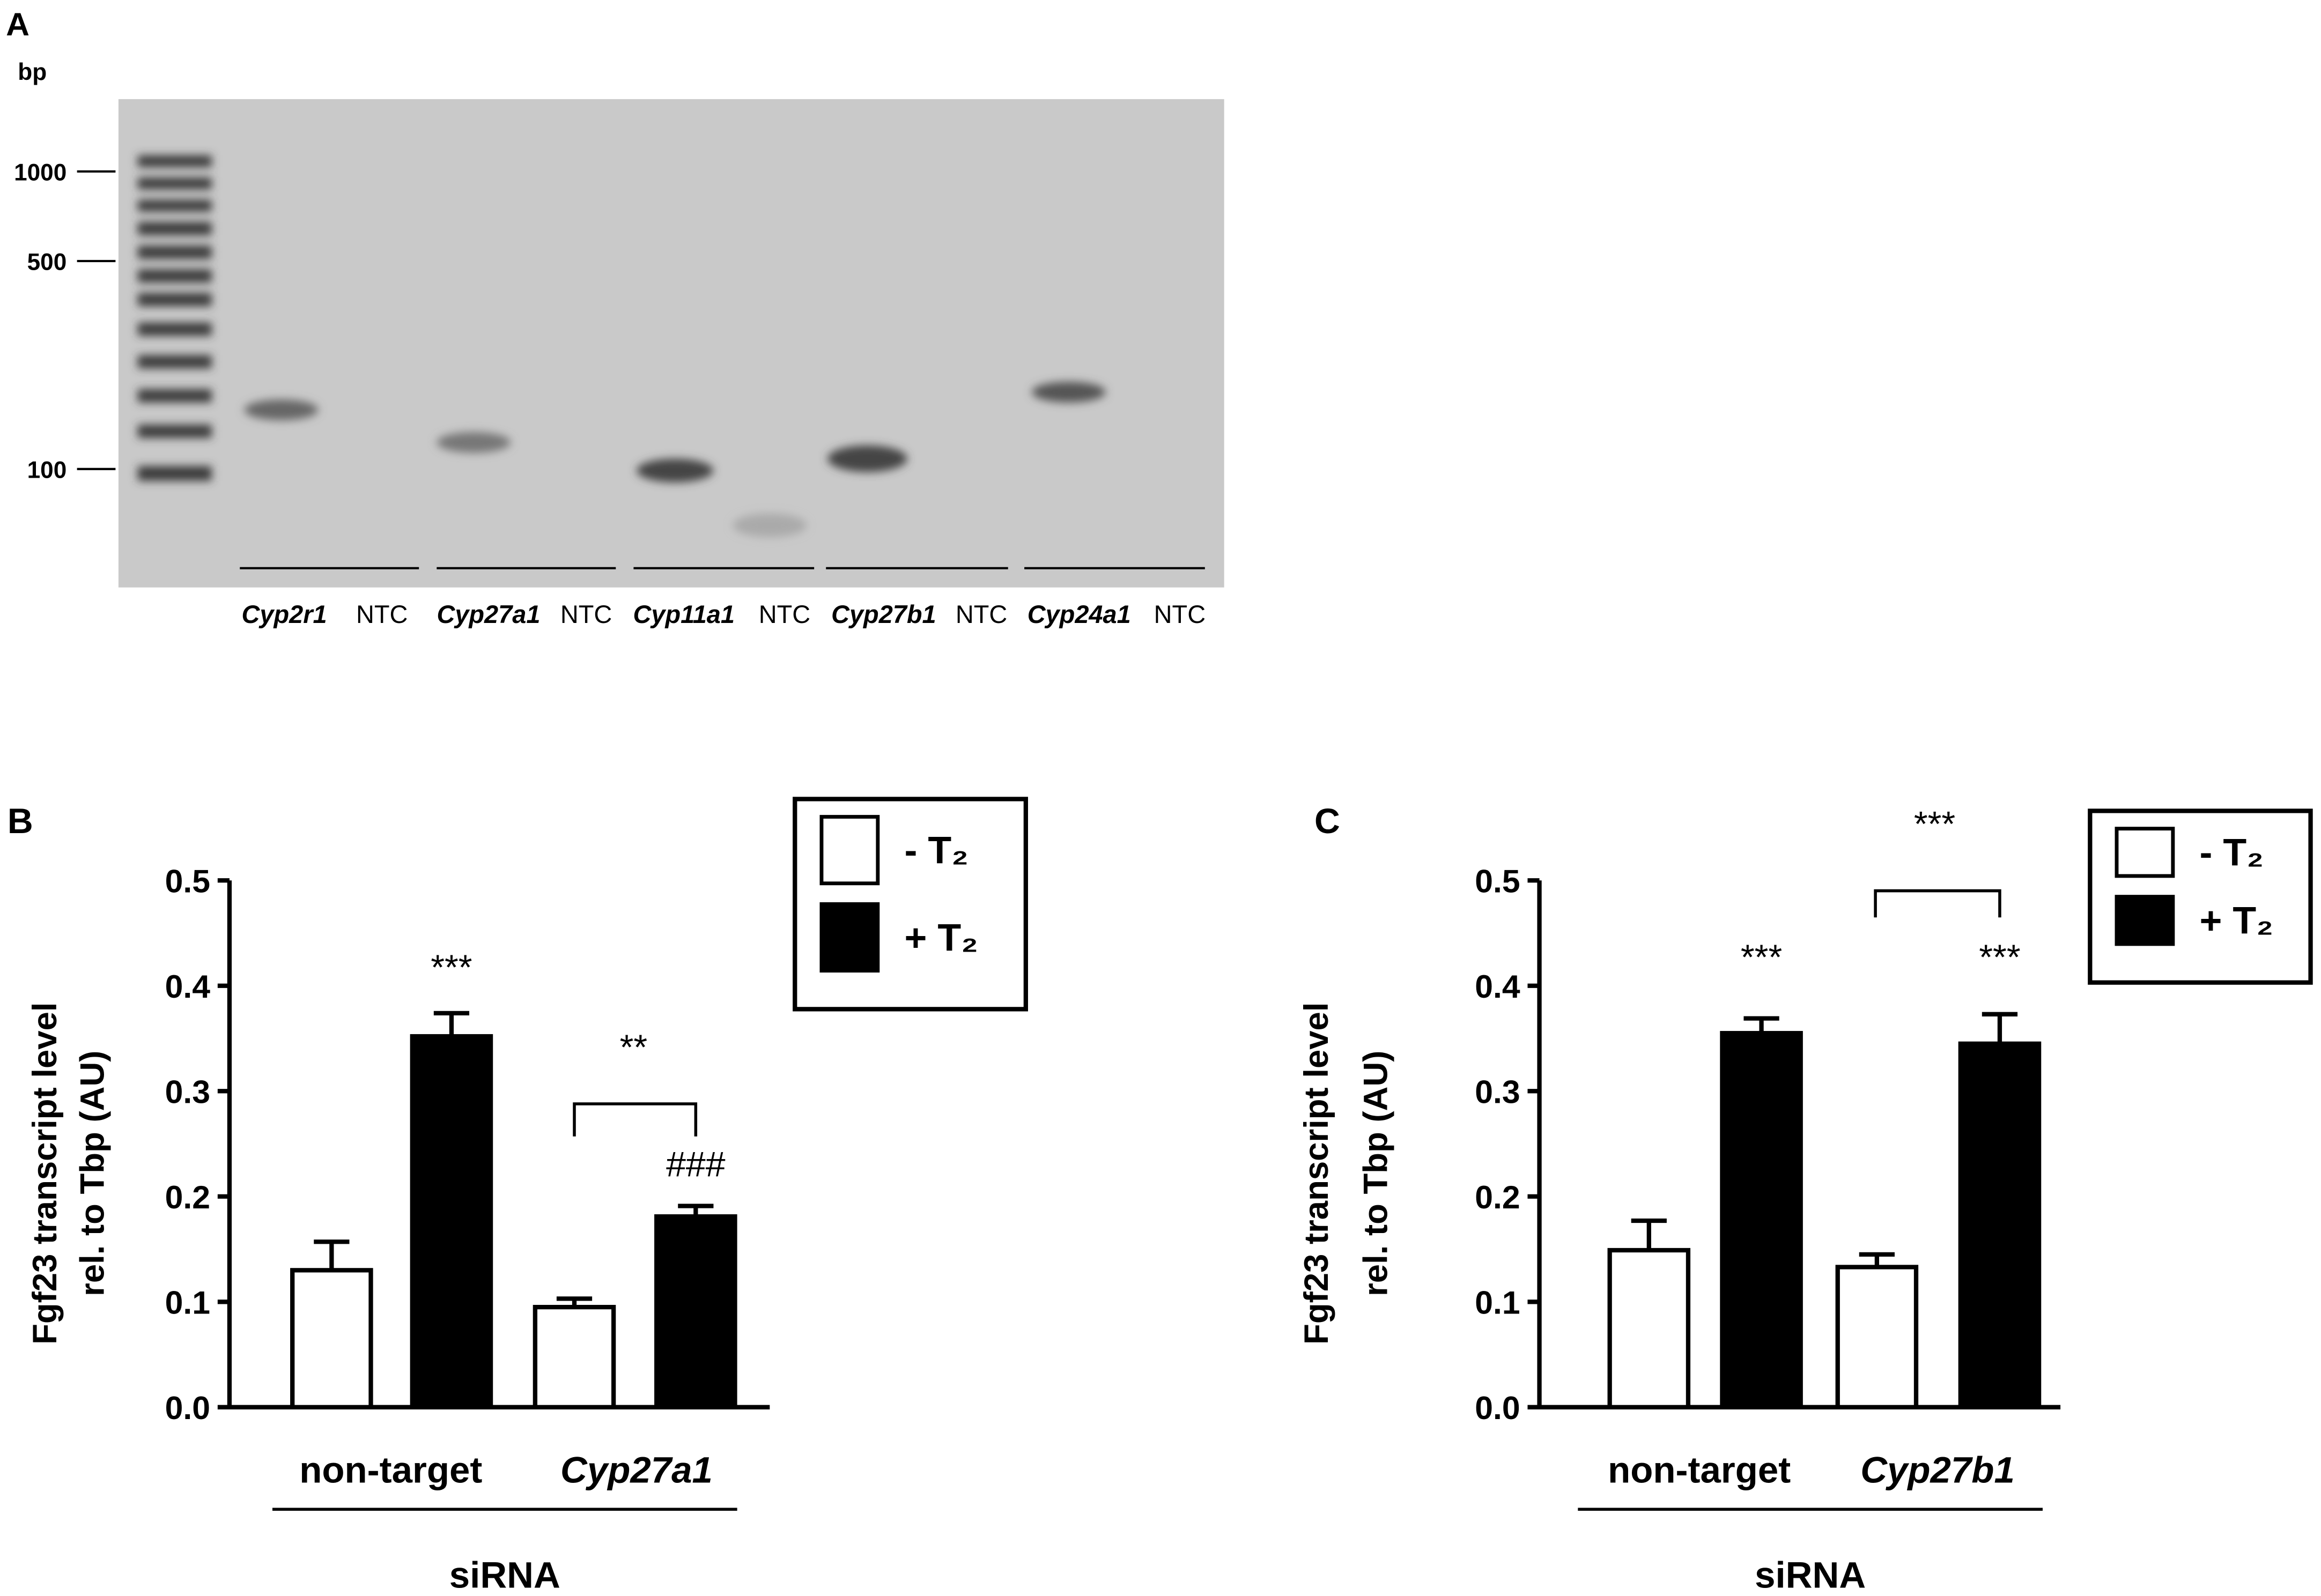  What do you see at coordinates (1079, 614) in the screenshot?
I see `lane-label: Cyp24a1` at bounding box center [1079, 614].